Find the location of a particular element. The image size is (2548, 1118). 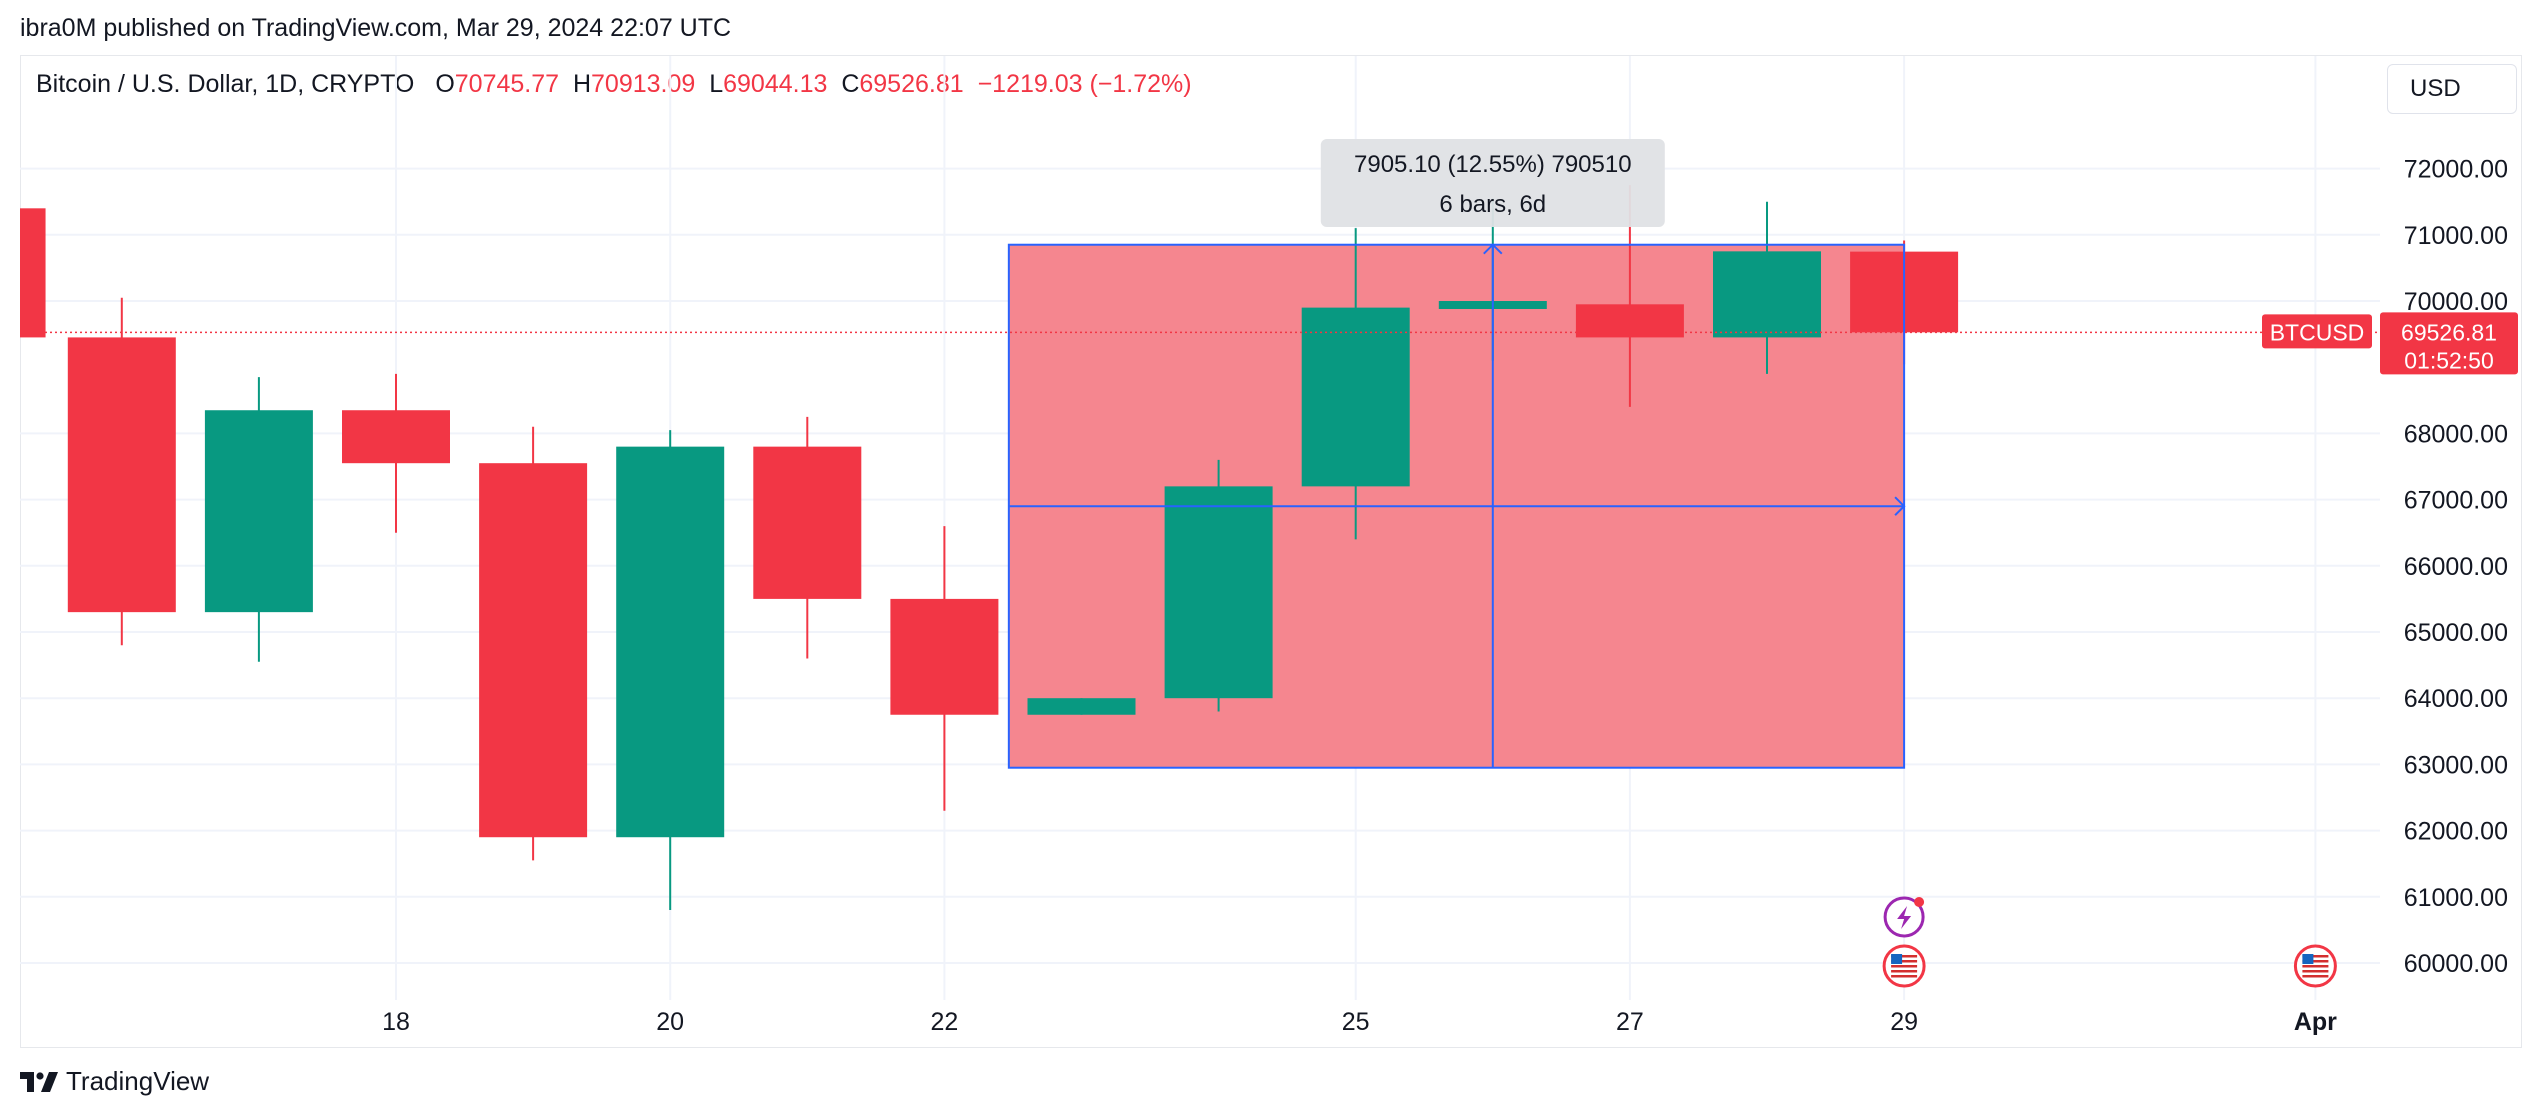

measure-arrow-up-icon is located at coordinates (1493, 249).